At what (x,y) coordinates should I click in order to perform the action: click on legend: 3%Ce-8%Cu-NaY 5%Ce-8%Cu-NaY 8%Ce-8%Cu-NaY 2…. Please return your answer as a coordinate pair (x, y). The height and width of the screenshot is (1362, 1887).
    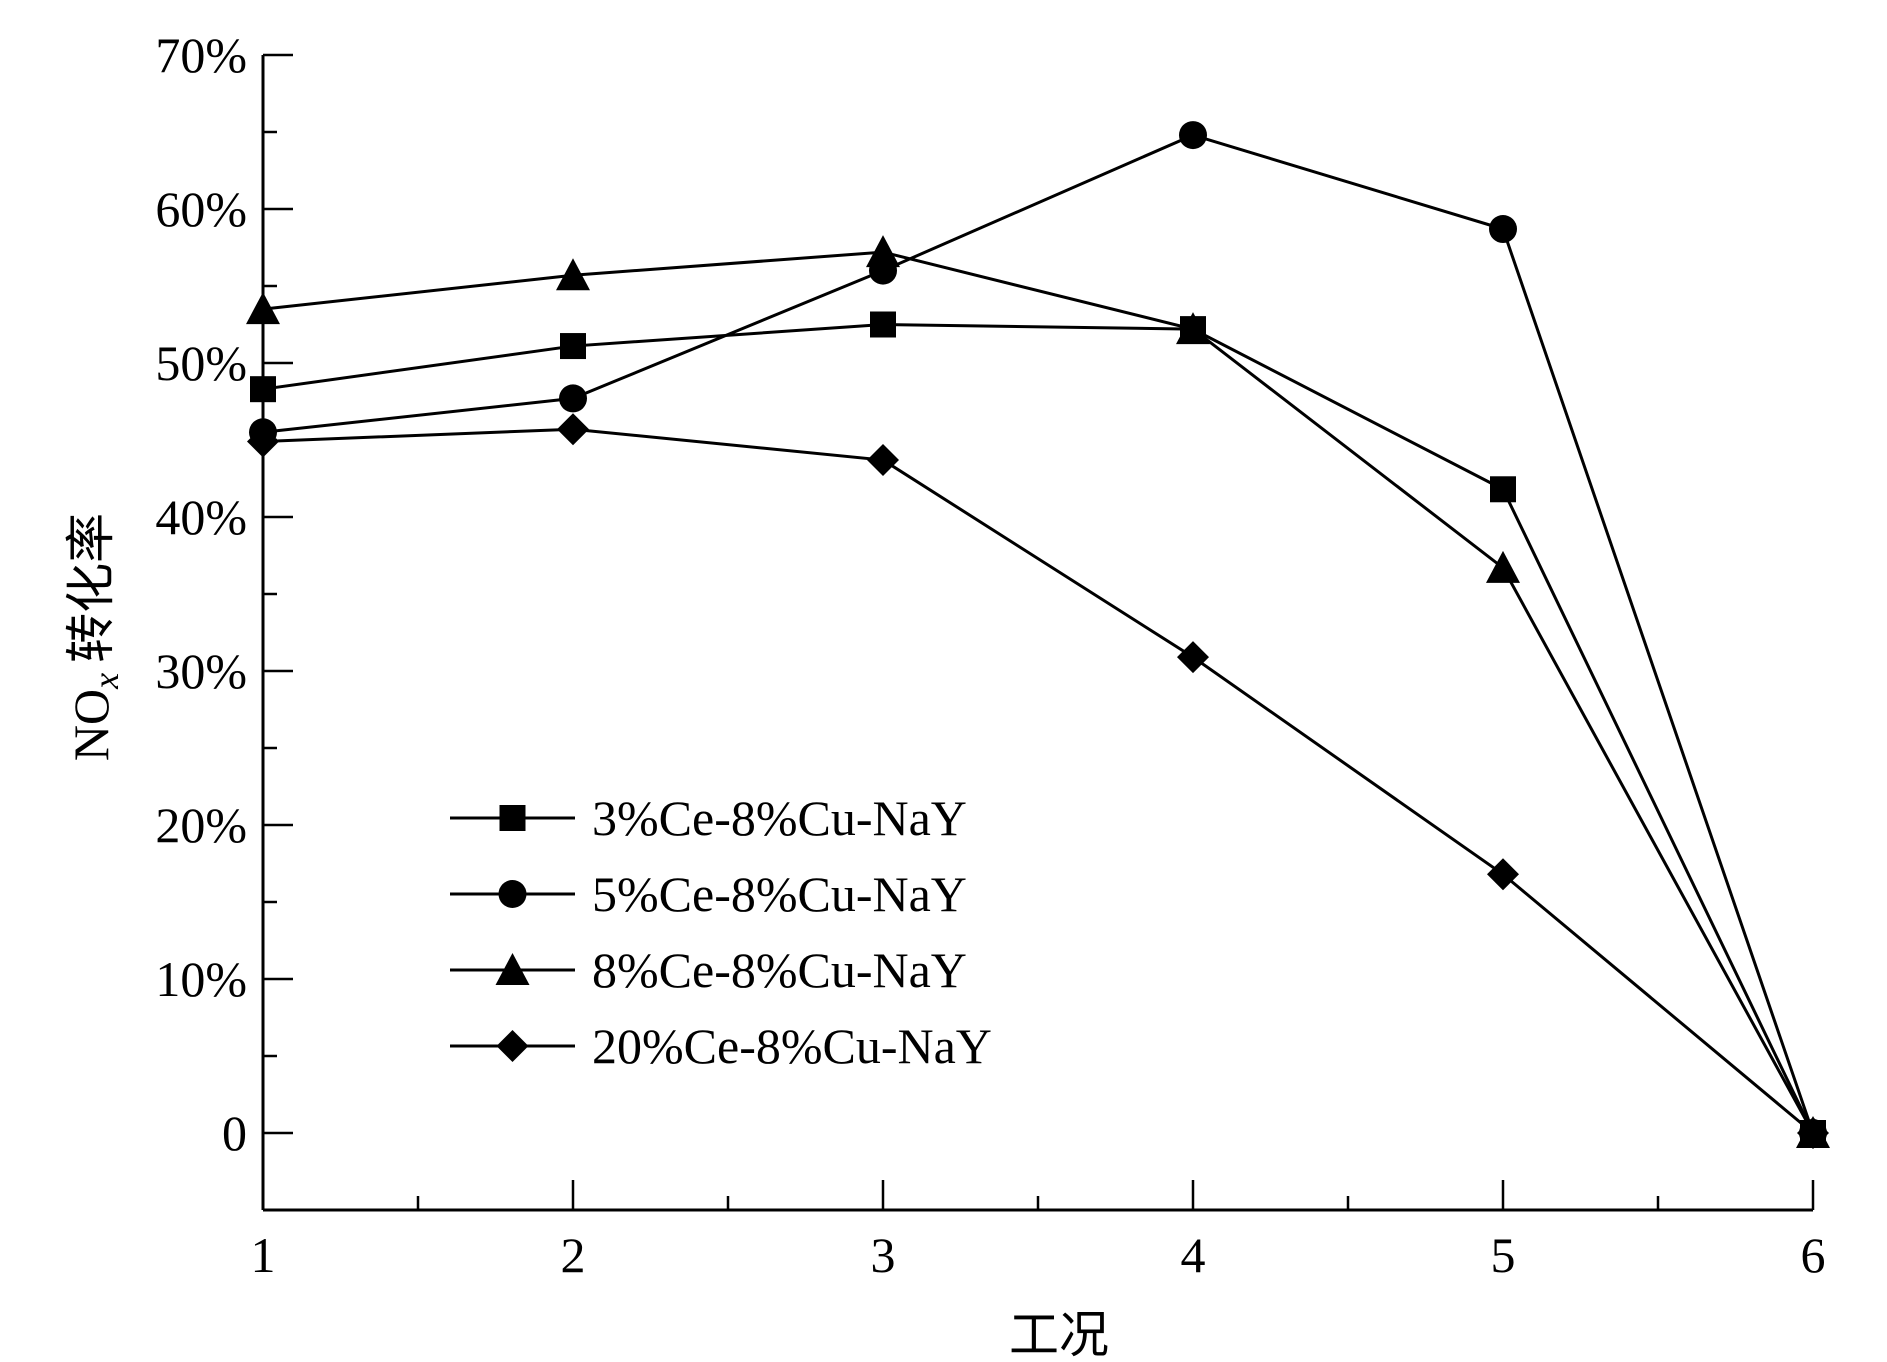
    Looking at the image, I should click on (721, 932).